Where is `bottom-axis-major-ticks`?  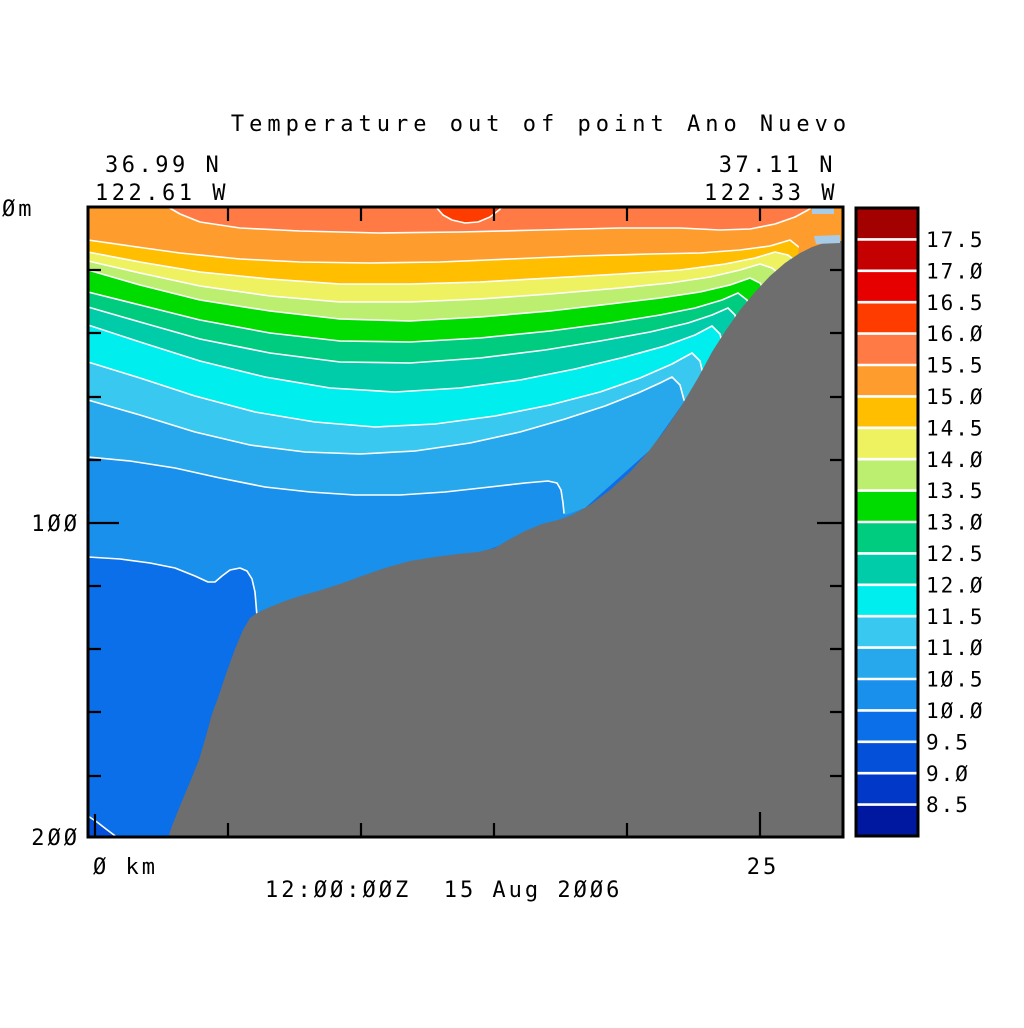
bottom-axis-major-ticks is located at coordinates (427, 824).